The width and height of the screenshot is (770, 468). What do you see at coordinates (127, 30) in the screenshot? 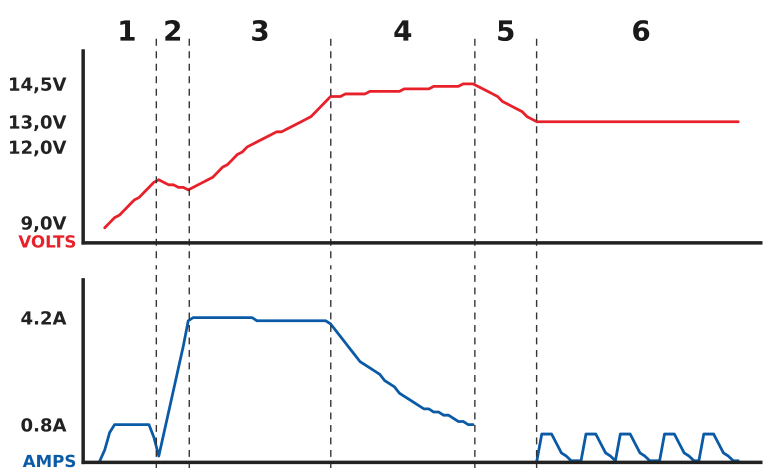
I see `text: 1` at bounding box center [127, 30].